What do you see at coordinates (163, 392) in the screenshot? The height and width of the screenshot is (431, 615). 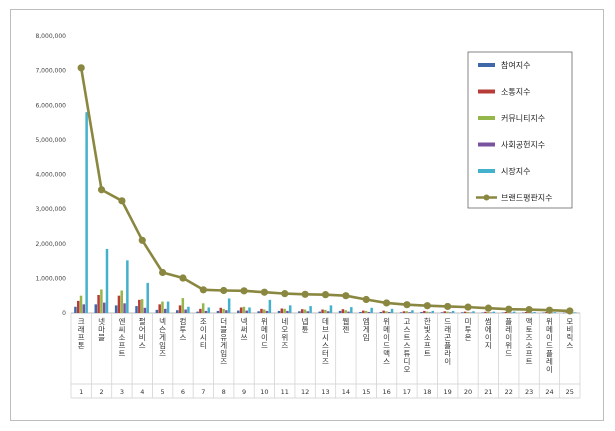 I see `category-rank: 5` at bounding box center [163, 392].